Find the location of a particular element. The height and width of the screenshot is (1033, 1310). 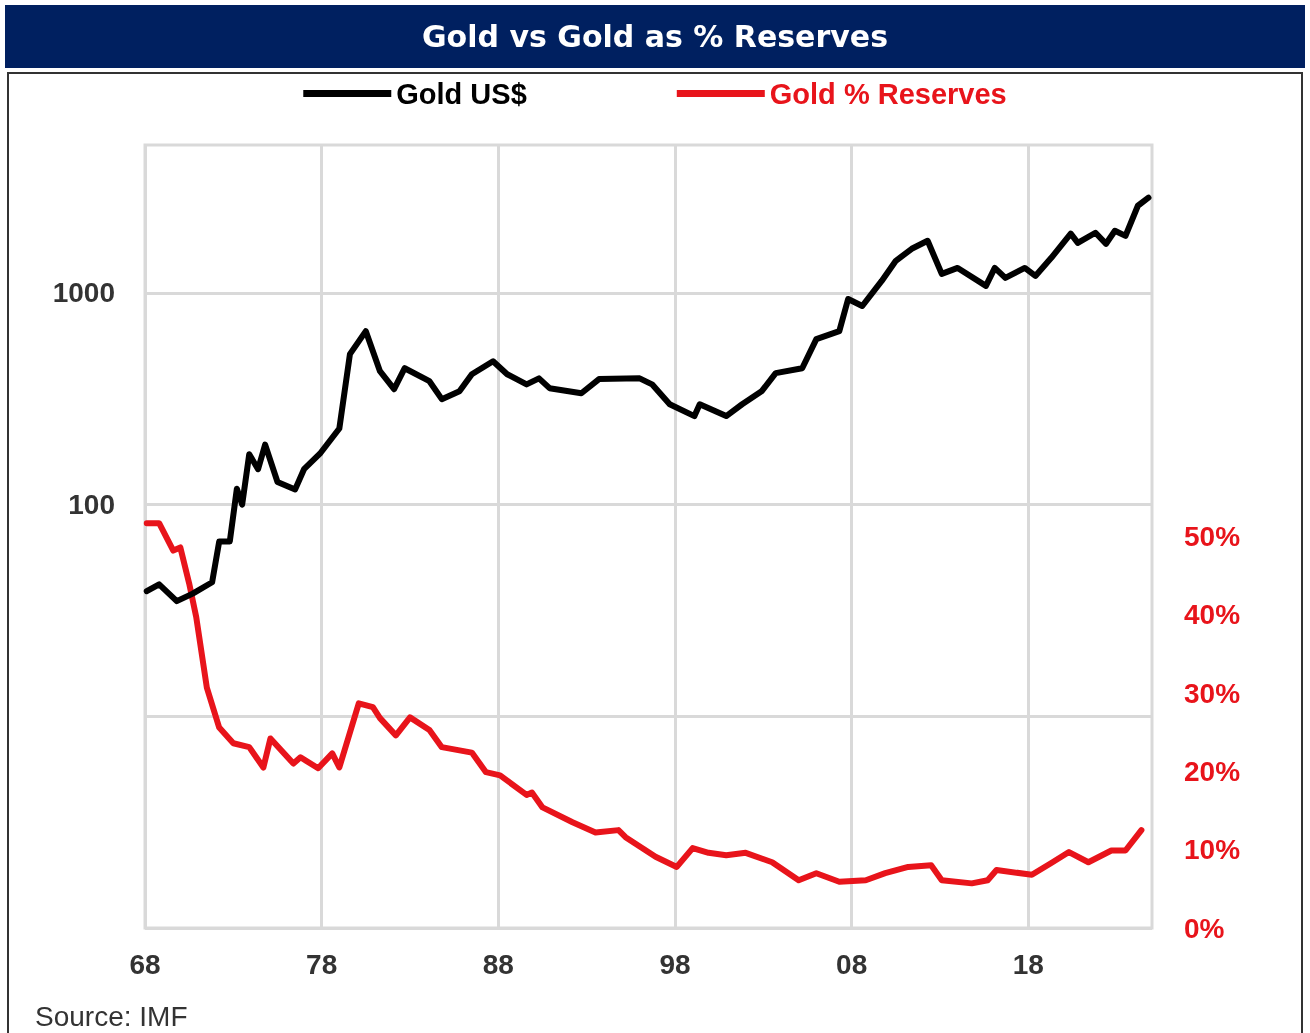

x-tick-label: 78 is located at coordinates (322, 964).